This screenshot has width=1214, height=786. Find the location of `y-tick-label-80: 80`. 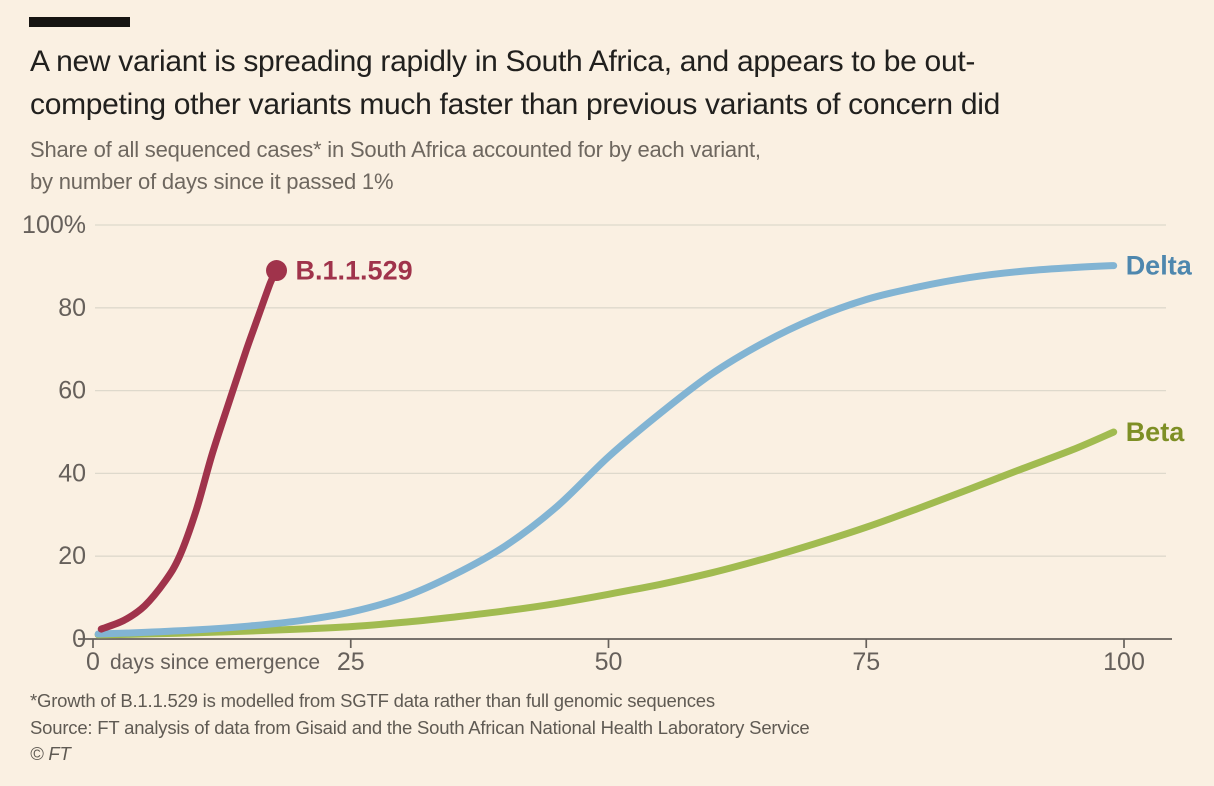

y-tick-label-80: 80 is located at coordinates (72, 308).